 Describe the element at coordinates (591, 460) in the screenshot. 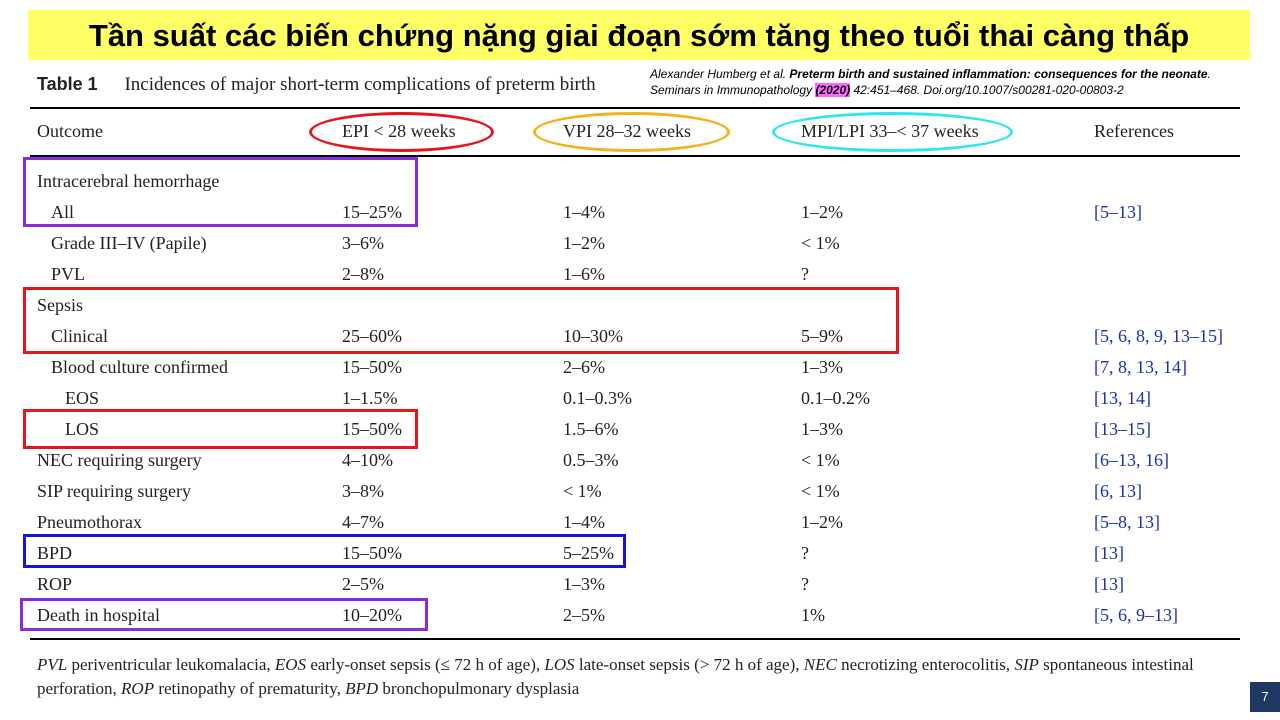

I see `cell-vpi: 0.5–3%` at that location.